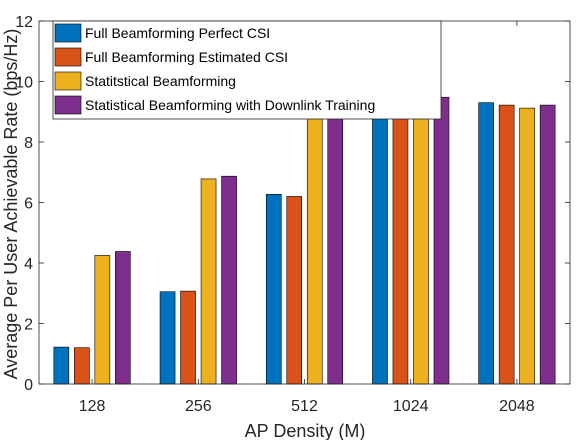  What do you see at coordinates (517, 406) in the screenshot?
I see `x-tick-label: 2048` at bounding box center [517, 406].